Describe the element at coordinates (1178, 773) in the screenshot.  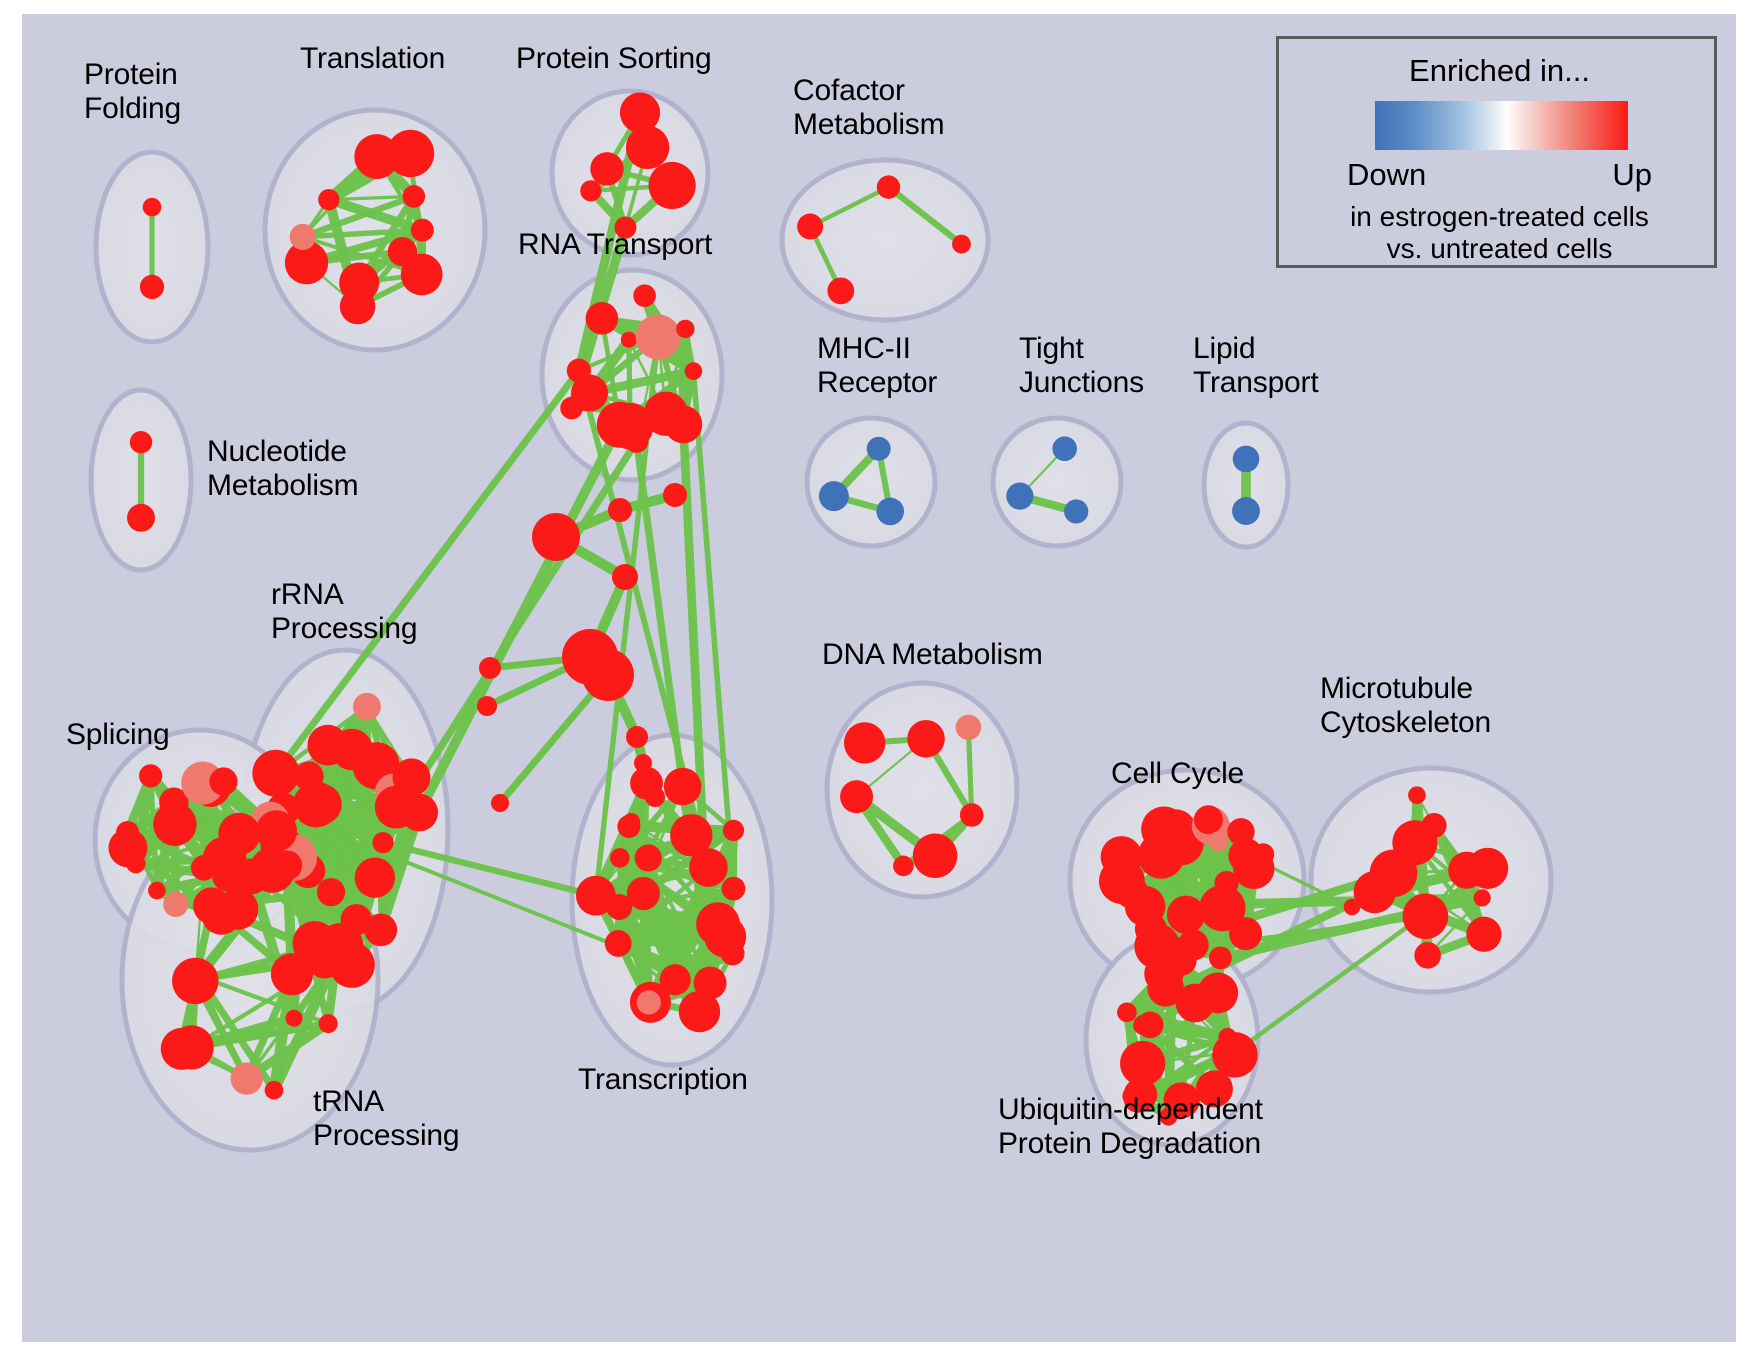
I see `cluster-label-cell-cycle: Cell Cycle` at that location.